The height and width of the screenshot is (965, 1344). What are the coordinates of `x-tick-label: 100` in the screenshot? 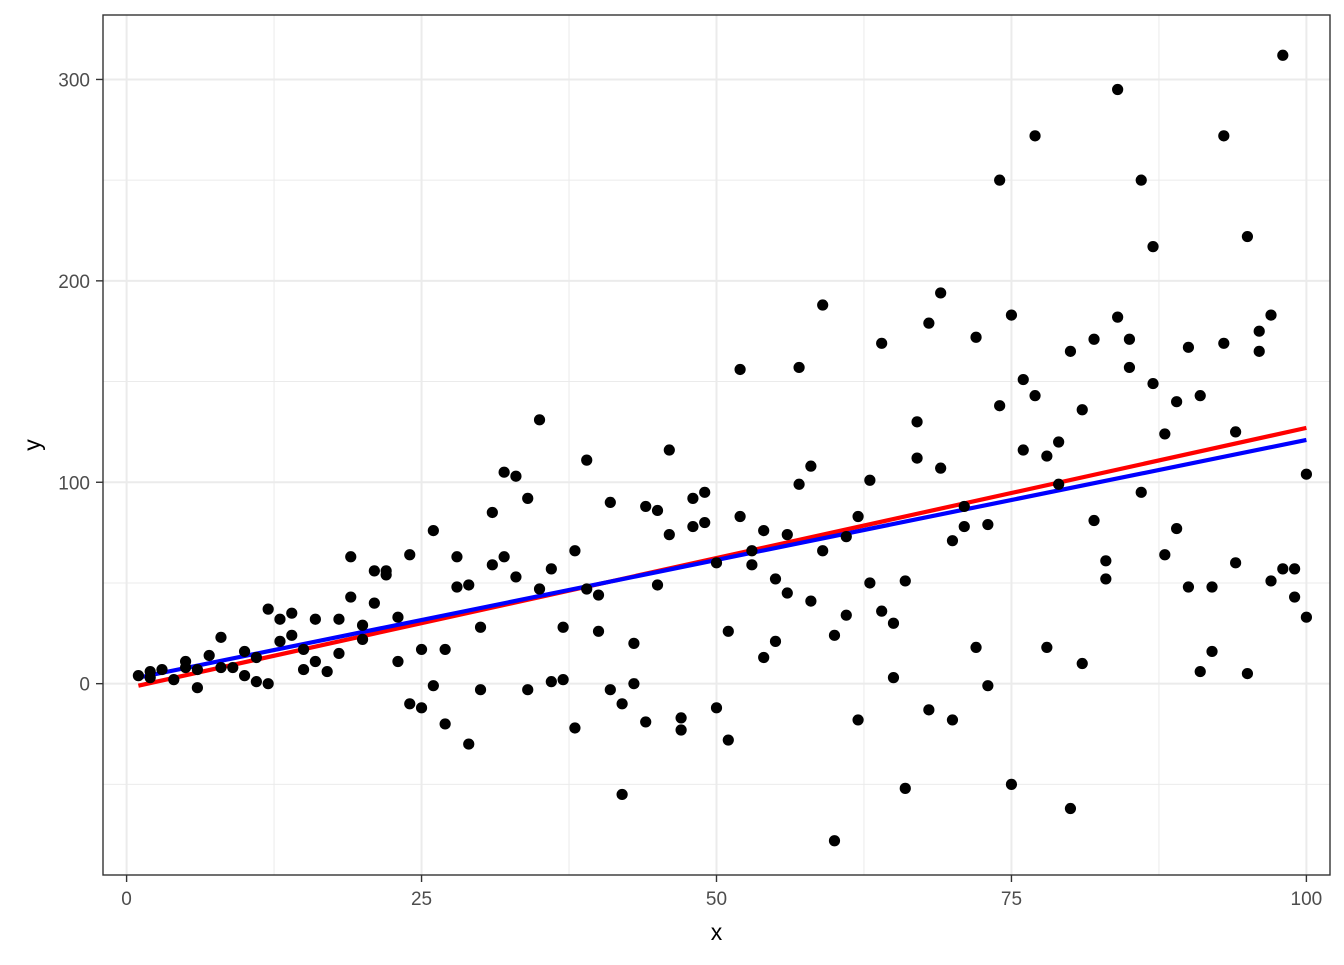 It's located at (1307, 899).